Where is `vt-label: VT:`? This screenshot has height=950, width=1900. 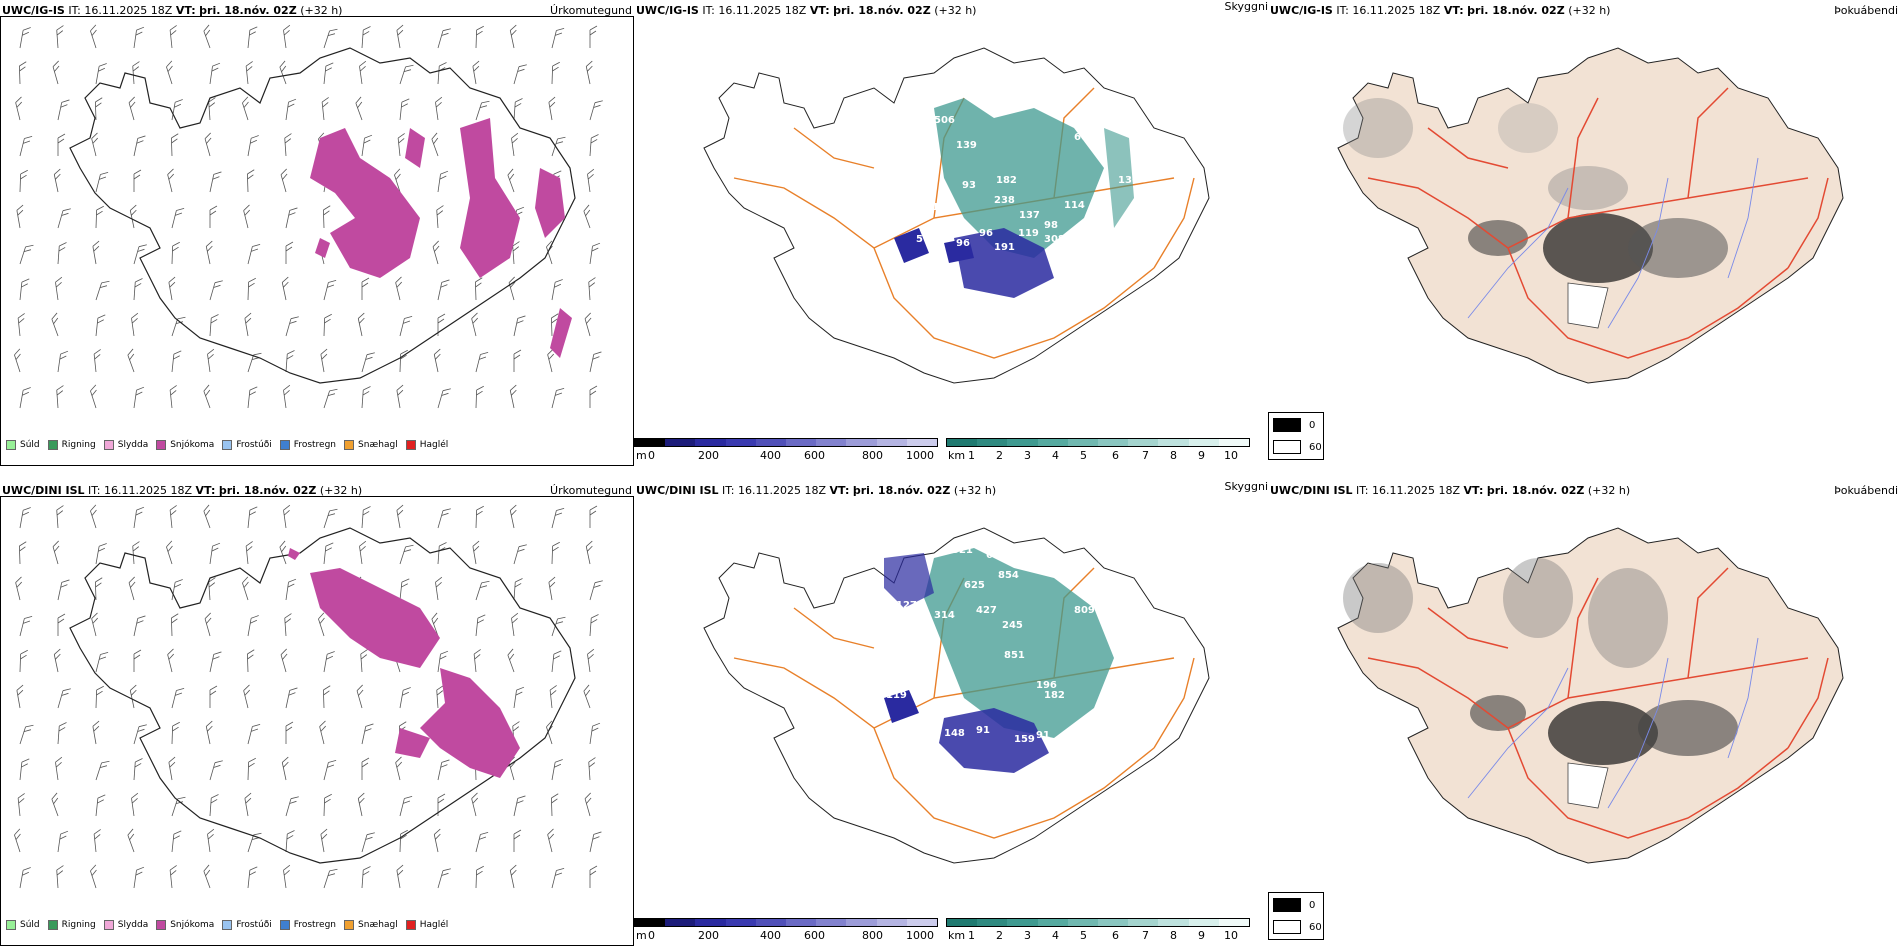 vt-label: VT: is located at coordinates (185, 10).